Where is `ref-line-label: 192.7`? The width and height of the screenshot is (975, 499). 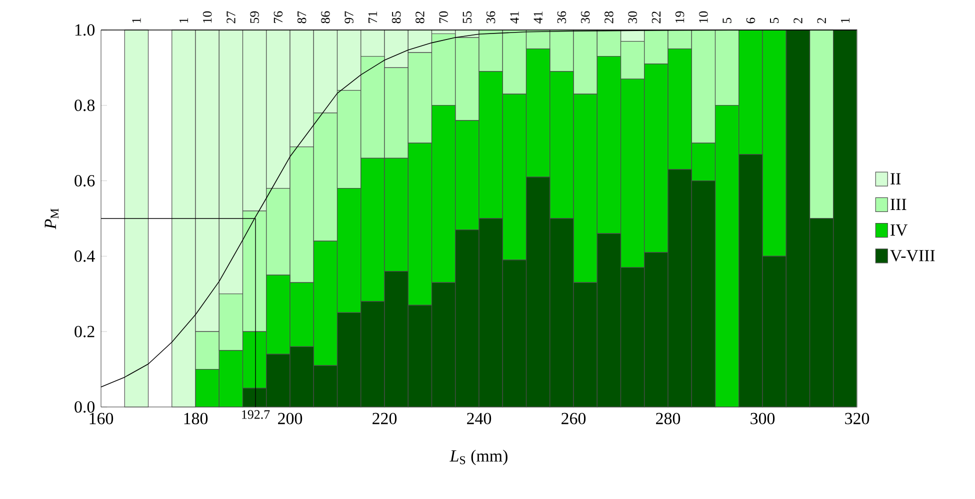 ref-line-label: 192.7 is located at coordinates (256, 414).